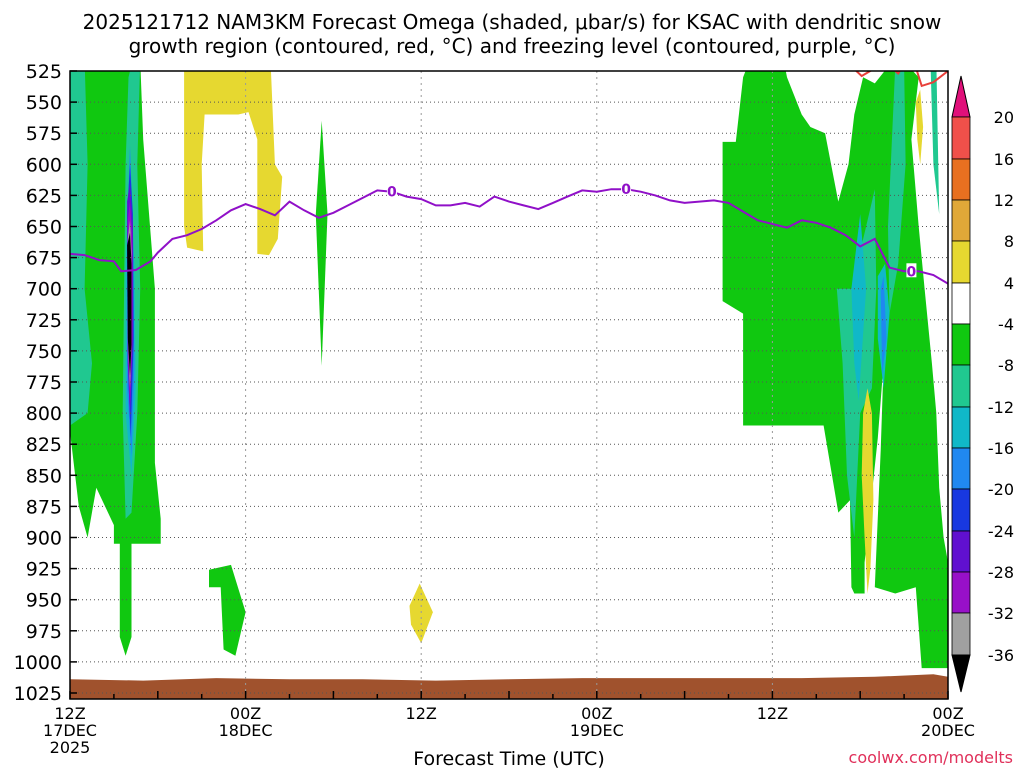 The image size is (1024, 768). What do you see at coordinates (44, 414) in the screenshot?
I see `y-tick-label: 800` at bounding box center [44, 414].